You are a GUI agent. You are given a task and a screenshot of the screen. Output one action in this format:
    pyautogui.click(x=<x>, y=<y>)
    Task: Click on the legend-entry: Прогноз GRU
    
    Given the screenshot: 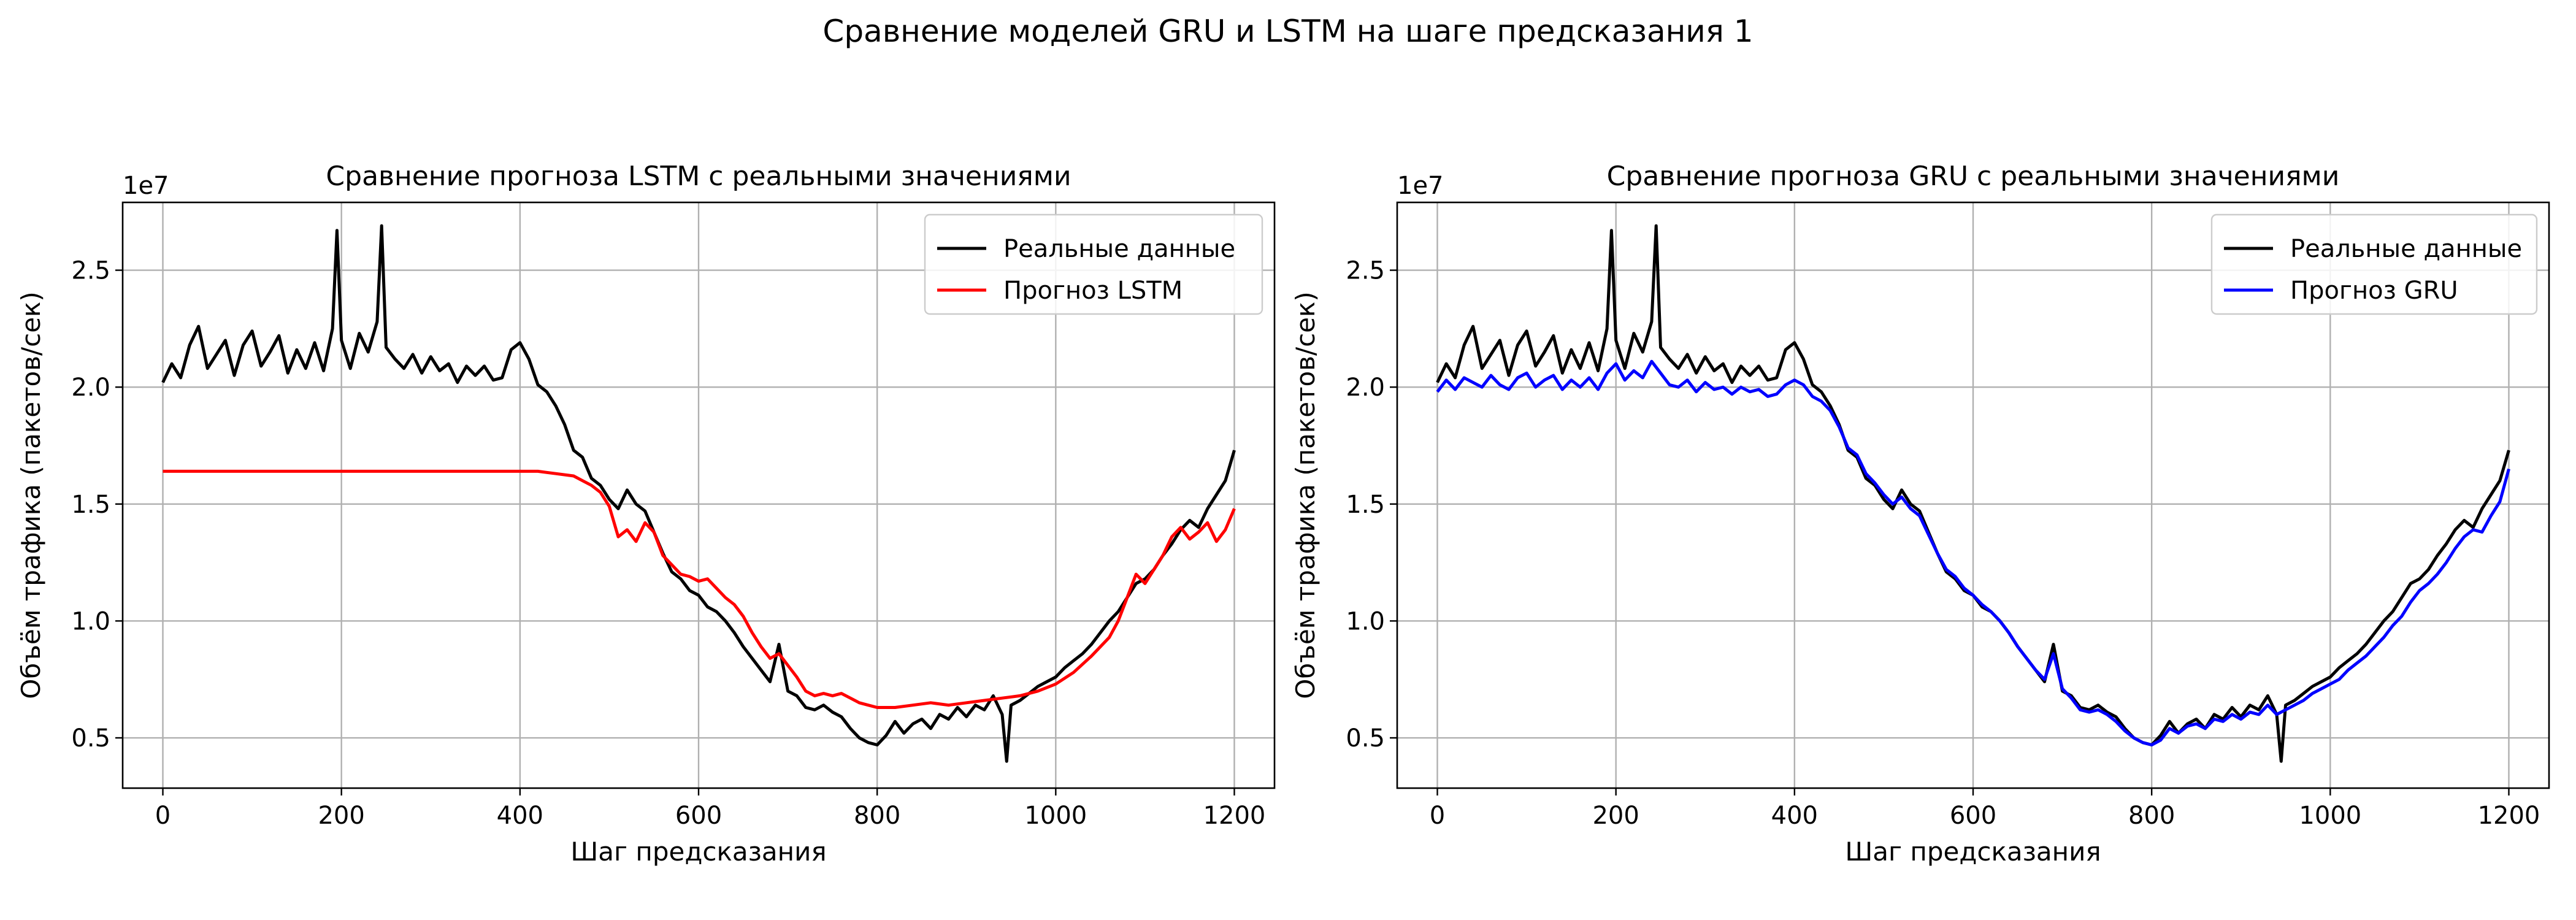 What is the action you would take?
    pyautogui.click(x=2374, y=291)
    